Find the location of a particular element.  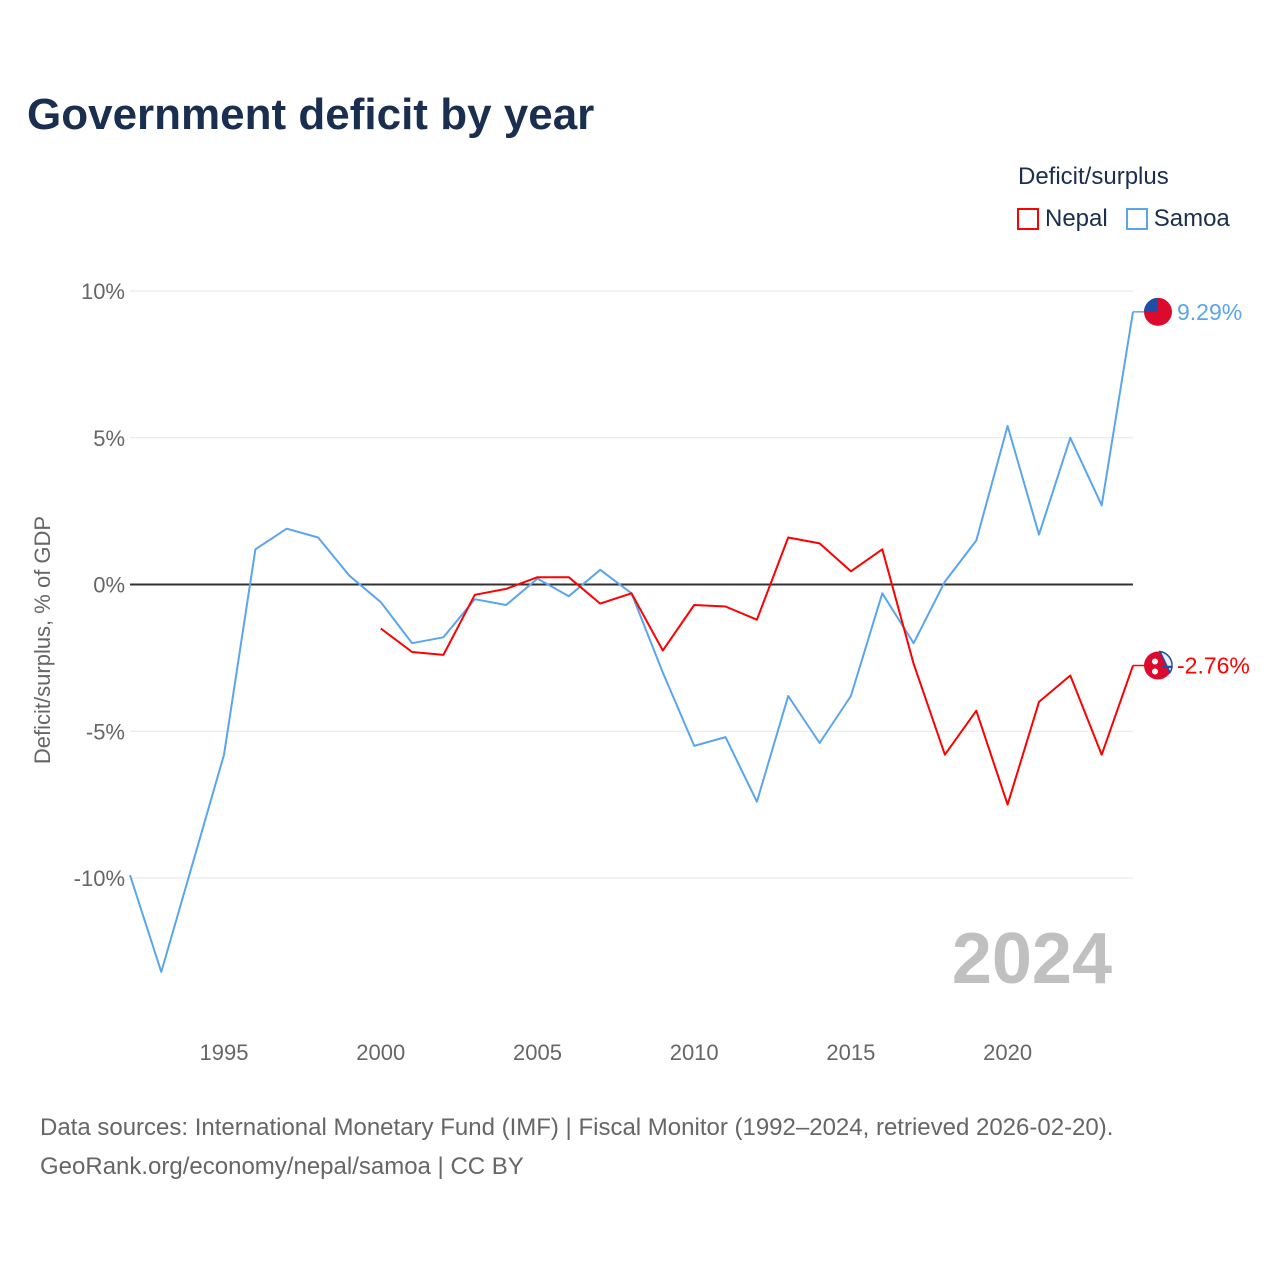

end-value-label: -2.76% is located at coordinates (1213, 666).